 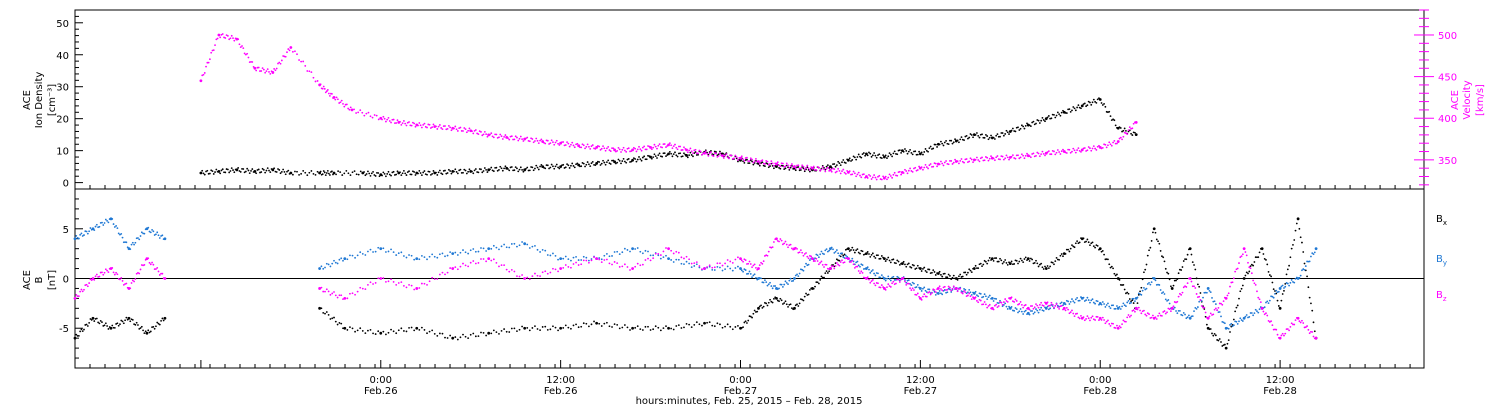 What do you see at coordinates (1447, 119) in the screenshot?
I see `top-right-tick-label: 400` at bounding box center [1447, 119].